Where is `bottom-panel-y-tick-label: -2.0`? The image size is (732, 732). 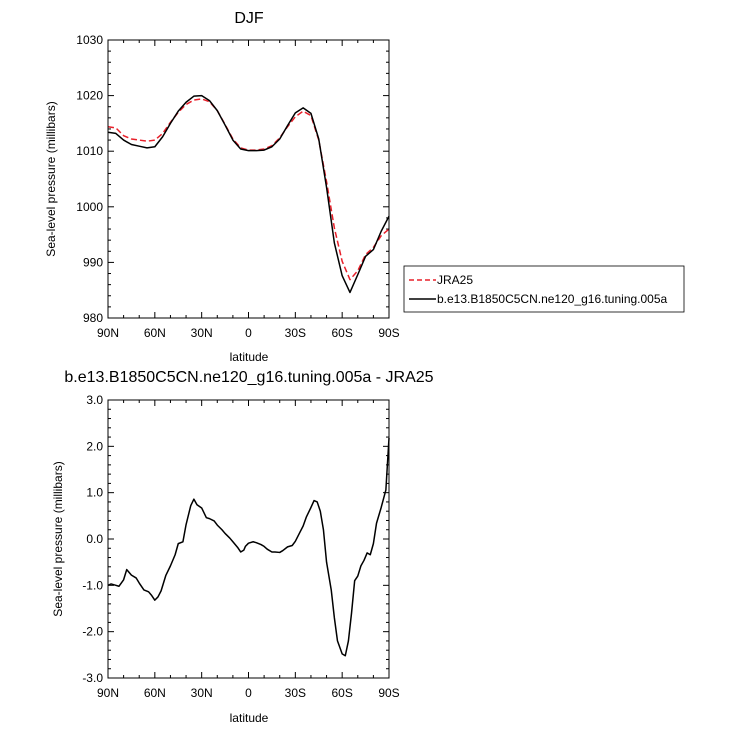 bottom-panel-y-tick-label: -2.0 is located at coordinates (92, 632).